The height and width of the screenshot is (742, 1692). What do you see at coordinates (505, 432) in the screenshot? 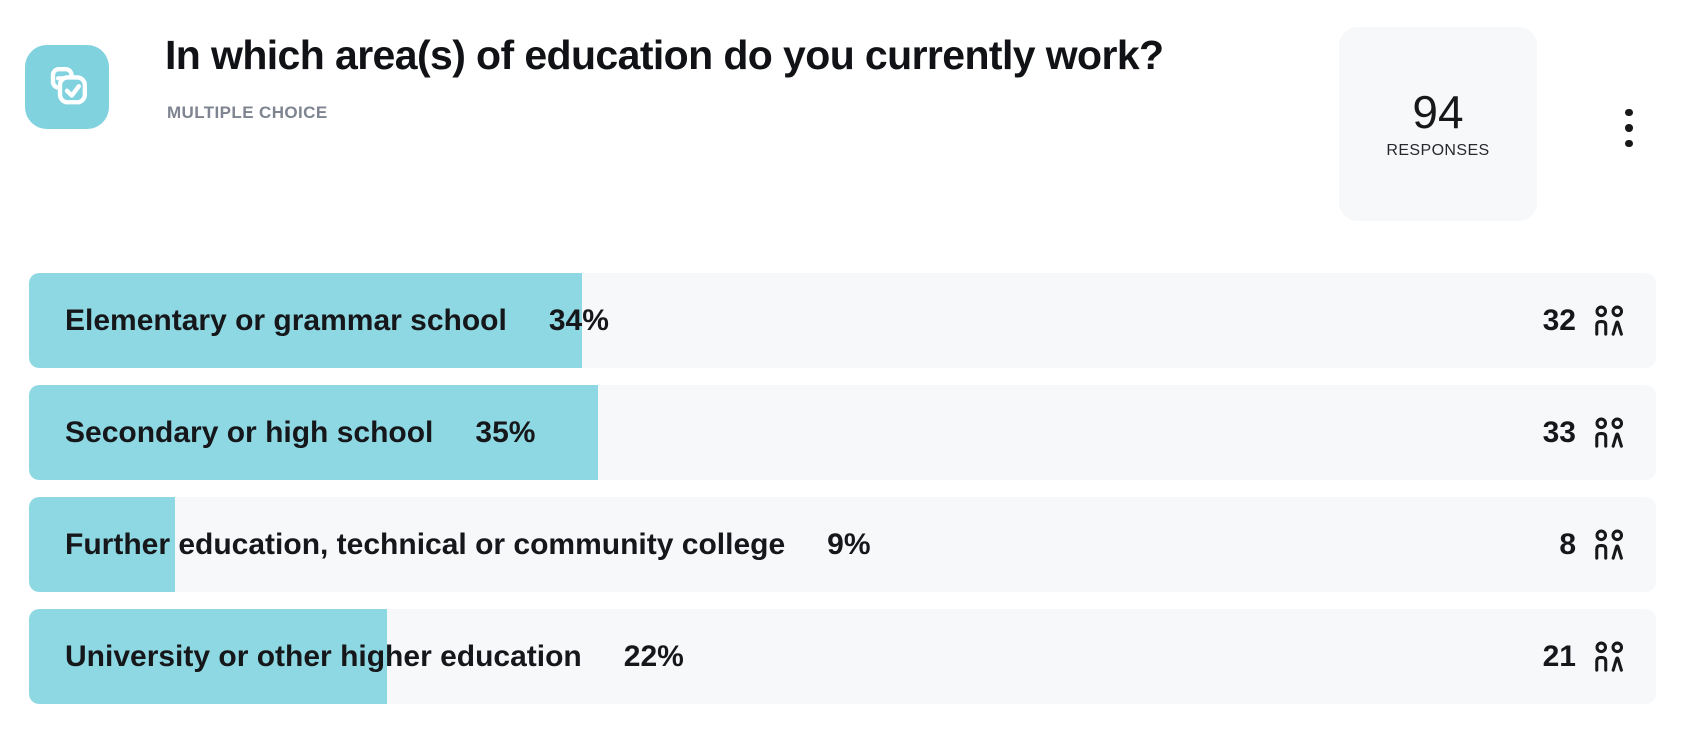
I see `answer-percent: 35%` at bounding box center [505, 432].